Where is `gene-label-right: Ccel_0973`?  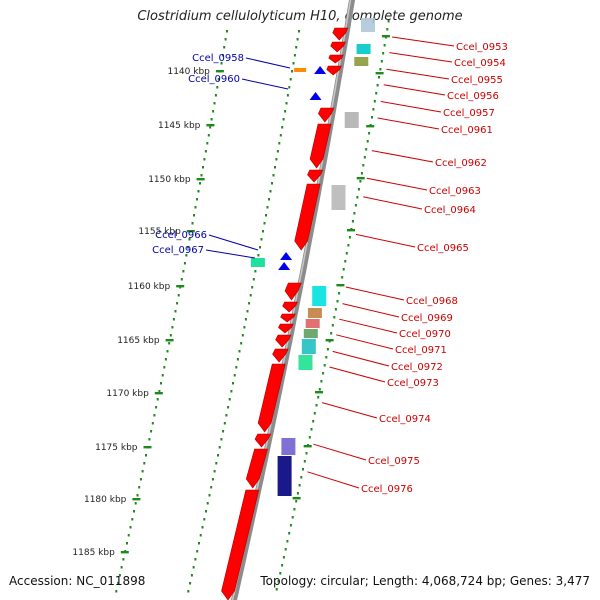 gene-label-right: Ccel_0973 is located at coordinates (413, 383).